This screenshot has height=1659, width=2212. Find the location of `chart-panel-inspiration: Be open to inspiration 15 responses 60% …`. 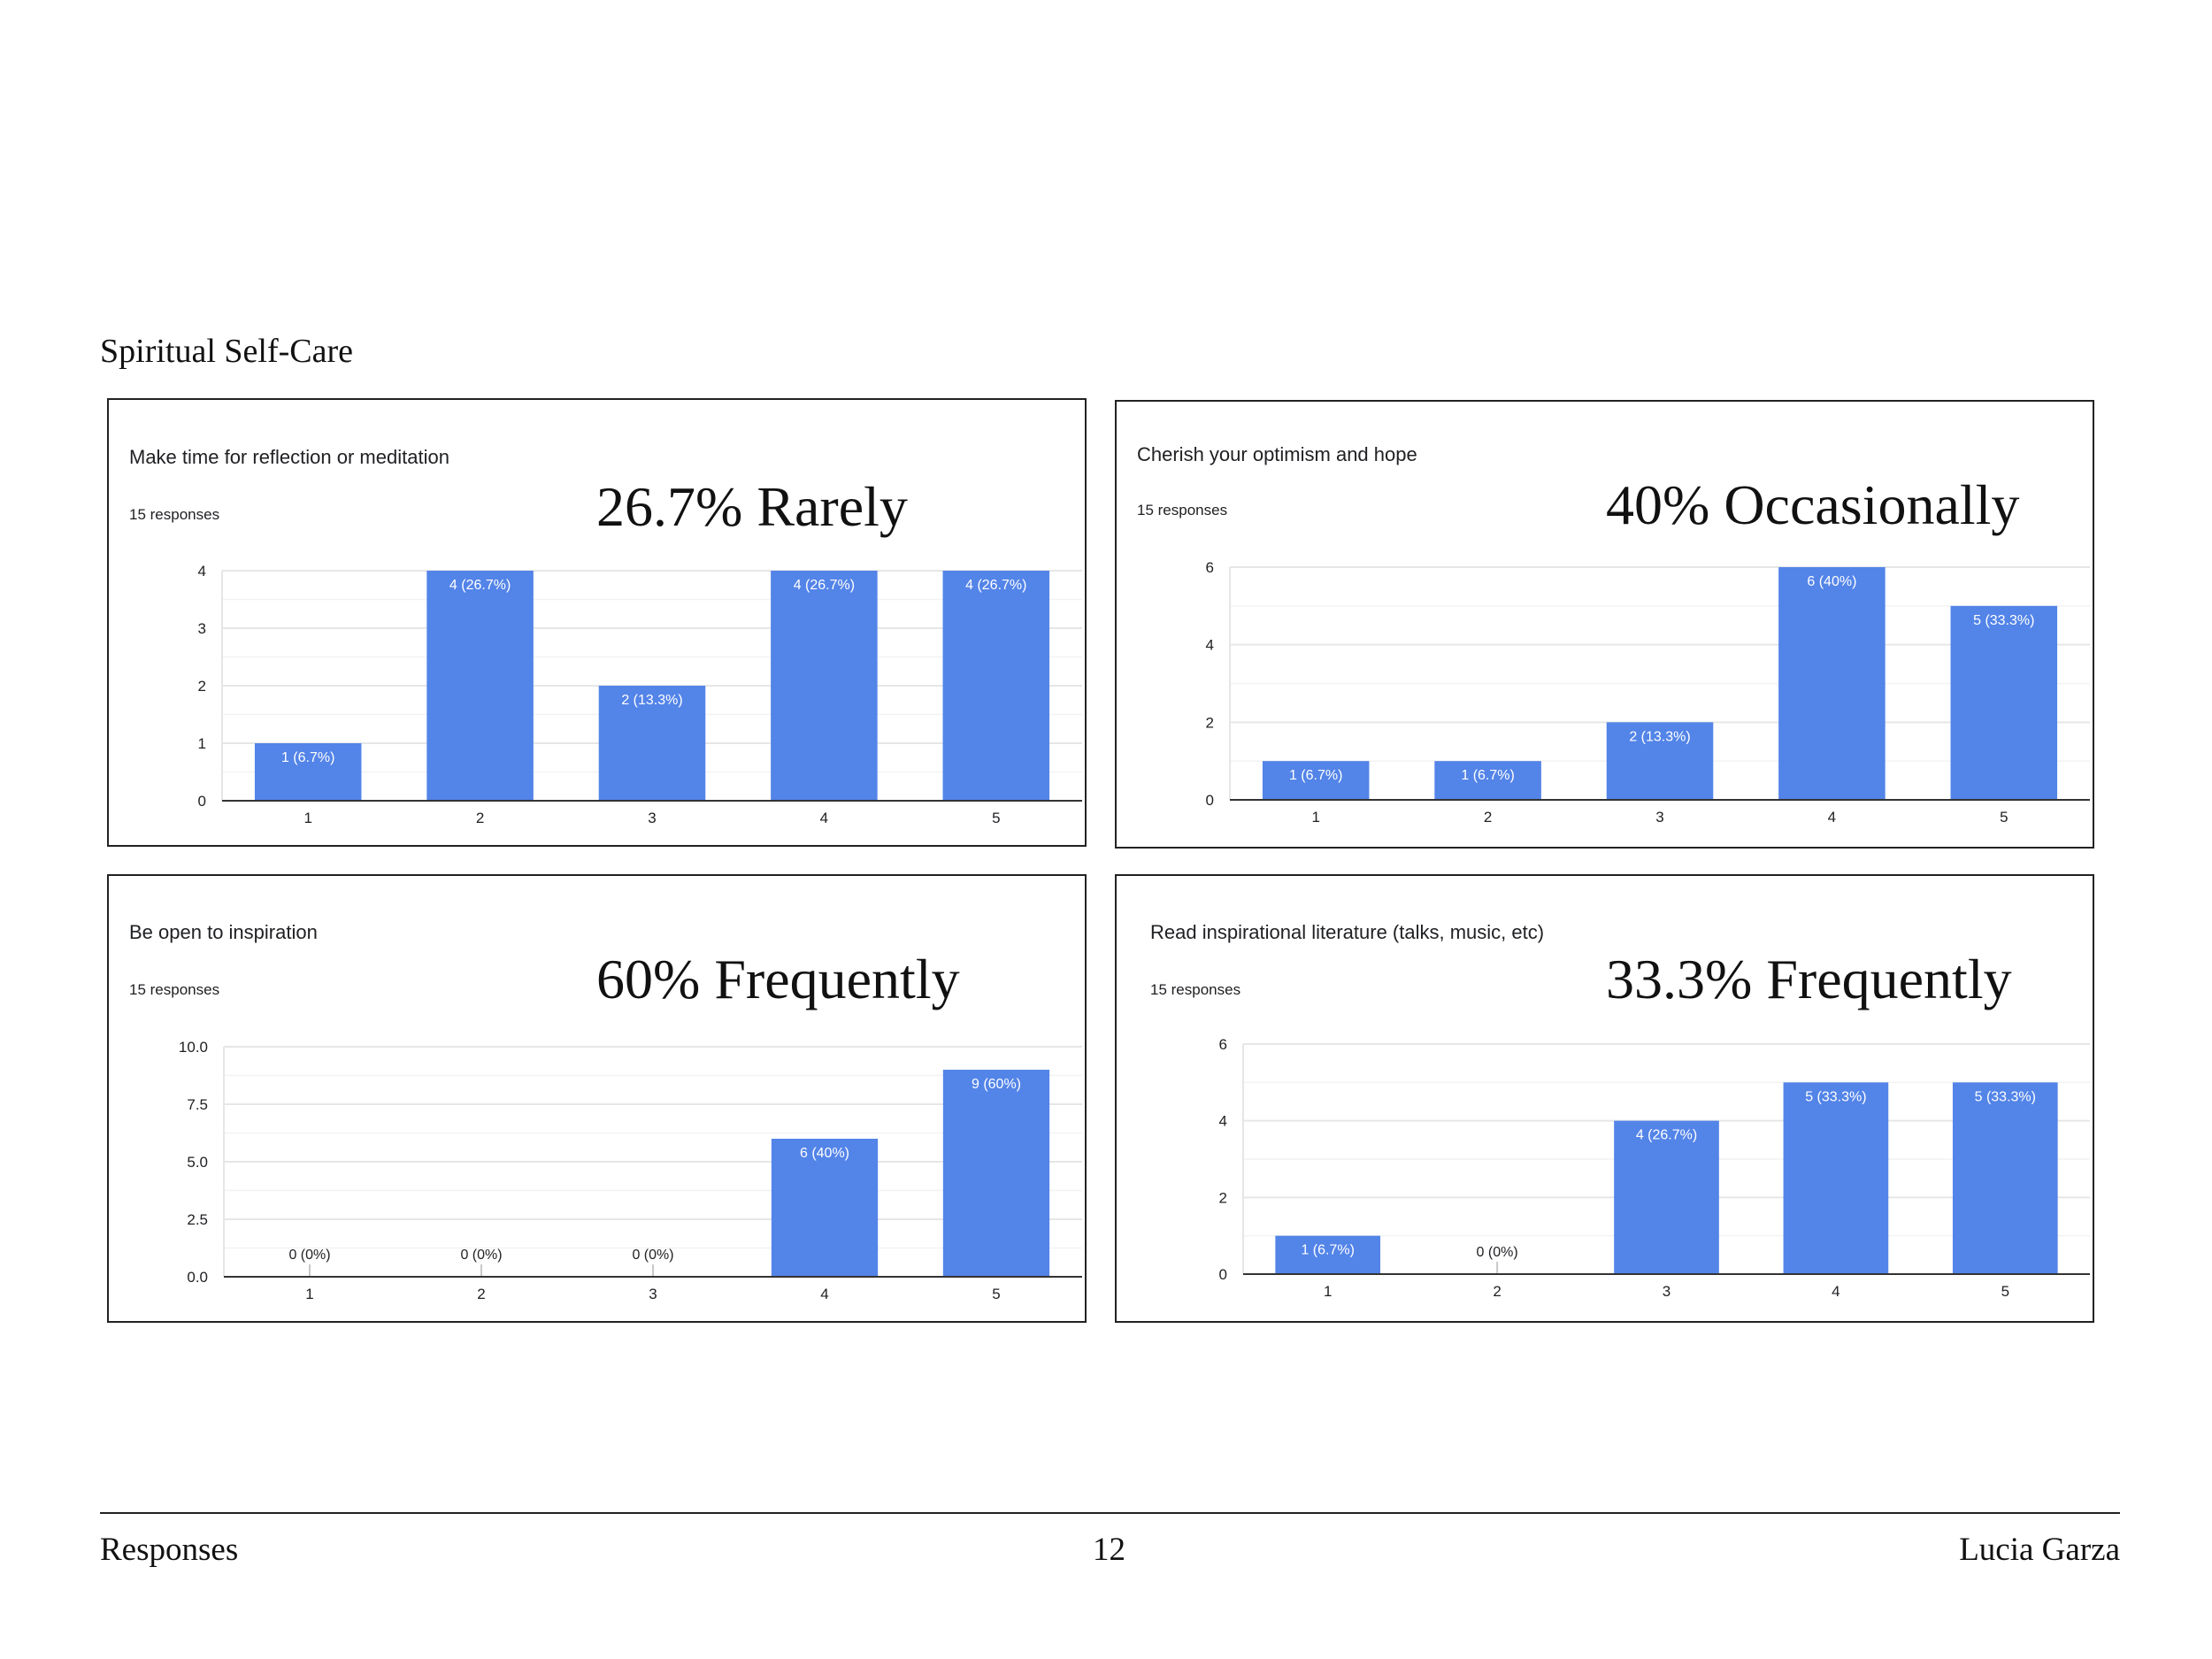

chart-panel-inspiration: Be open to inspiration 15 responses 60% … is located at coordinates (597, 1099).